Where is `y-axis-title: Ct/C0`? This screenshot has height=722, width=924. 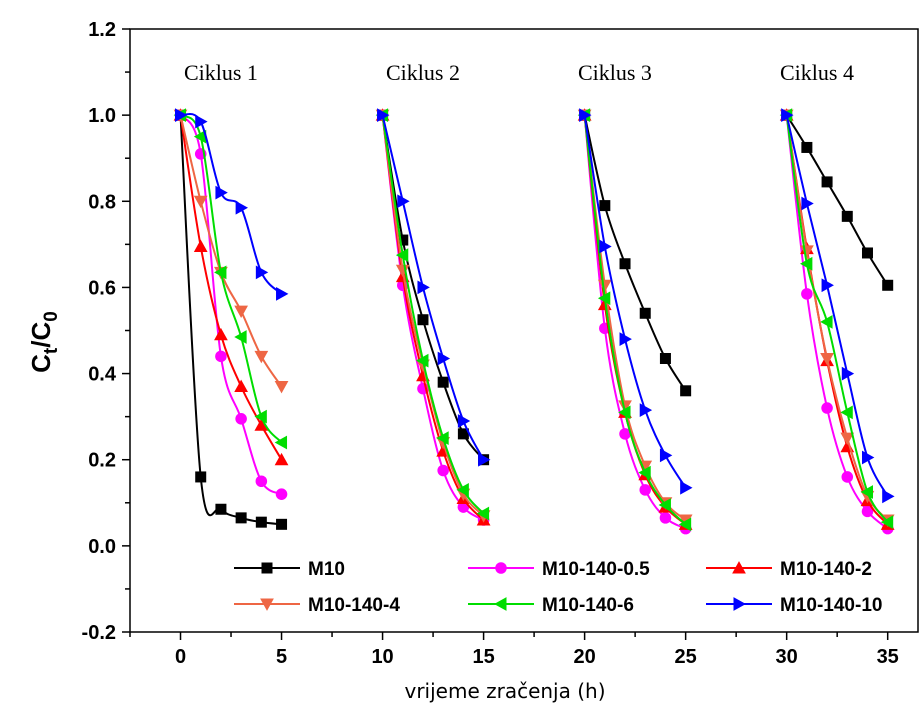
y-axis-title: Ct/C0 is located at coordinates (44, 342).